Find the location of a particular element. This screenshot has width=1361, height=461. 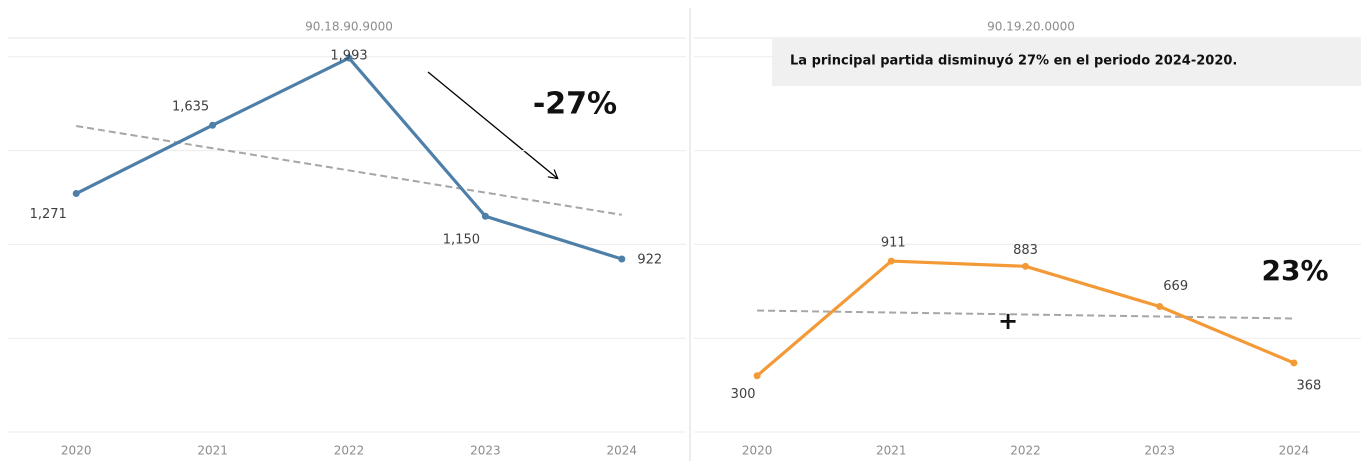

data-label: 1,271 is located at coordinates (48, 214).